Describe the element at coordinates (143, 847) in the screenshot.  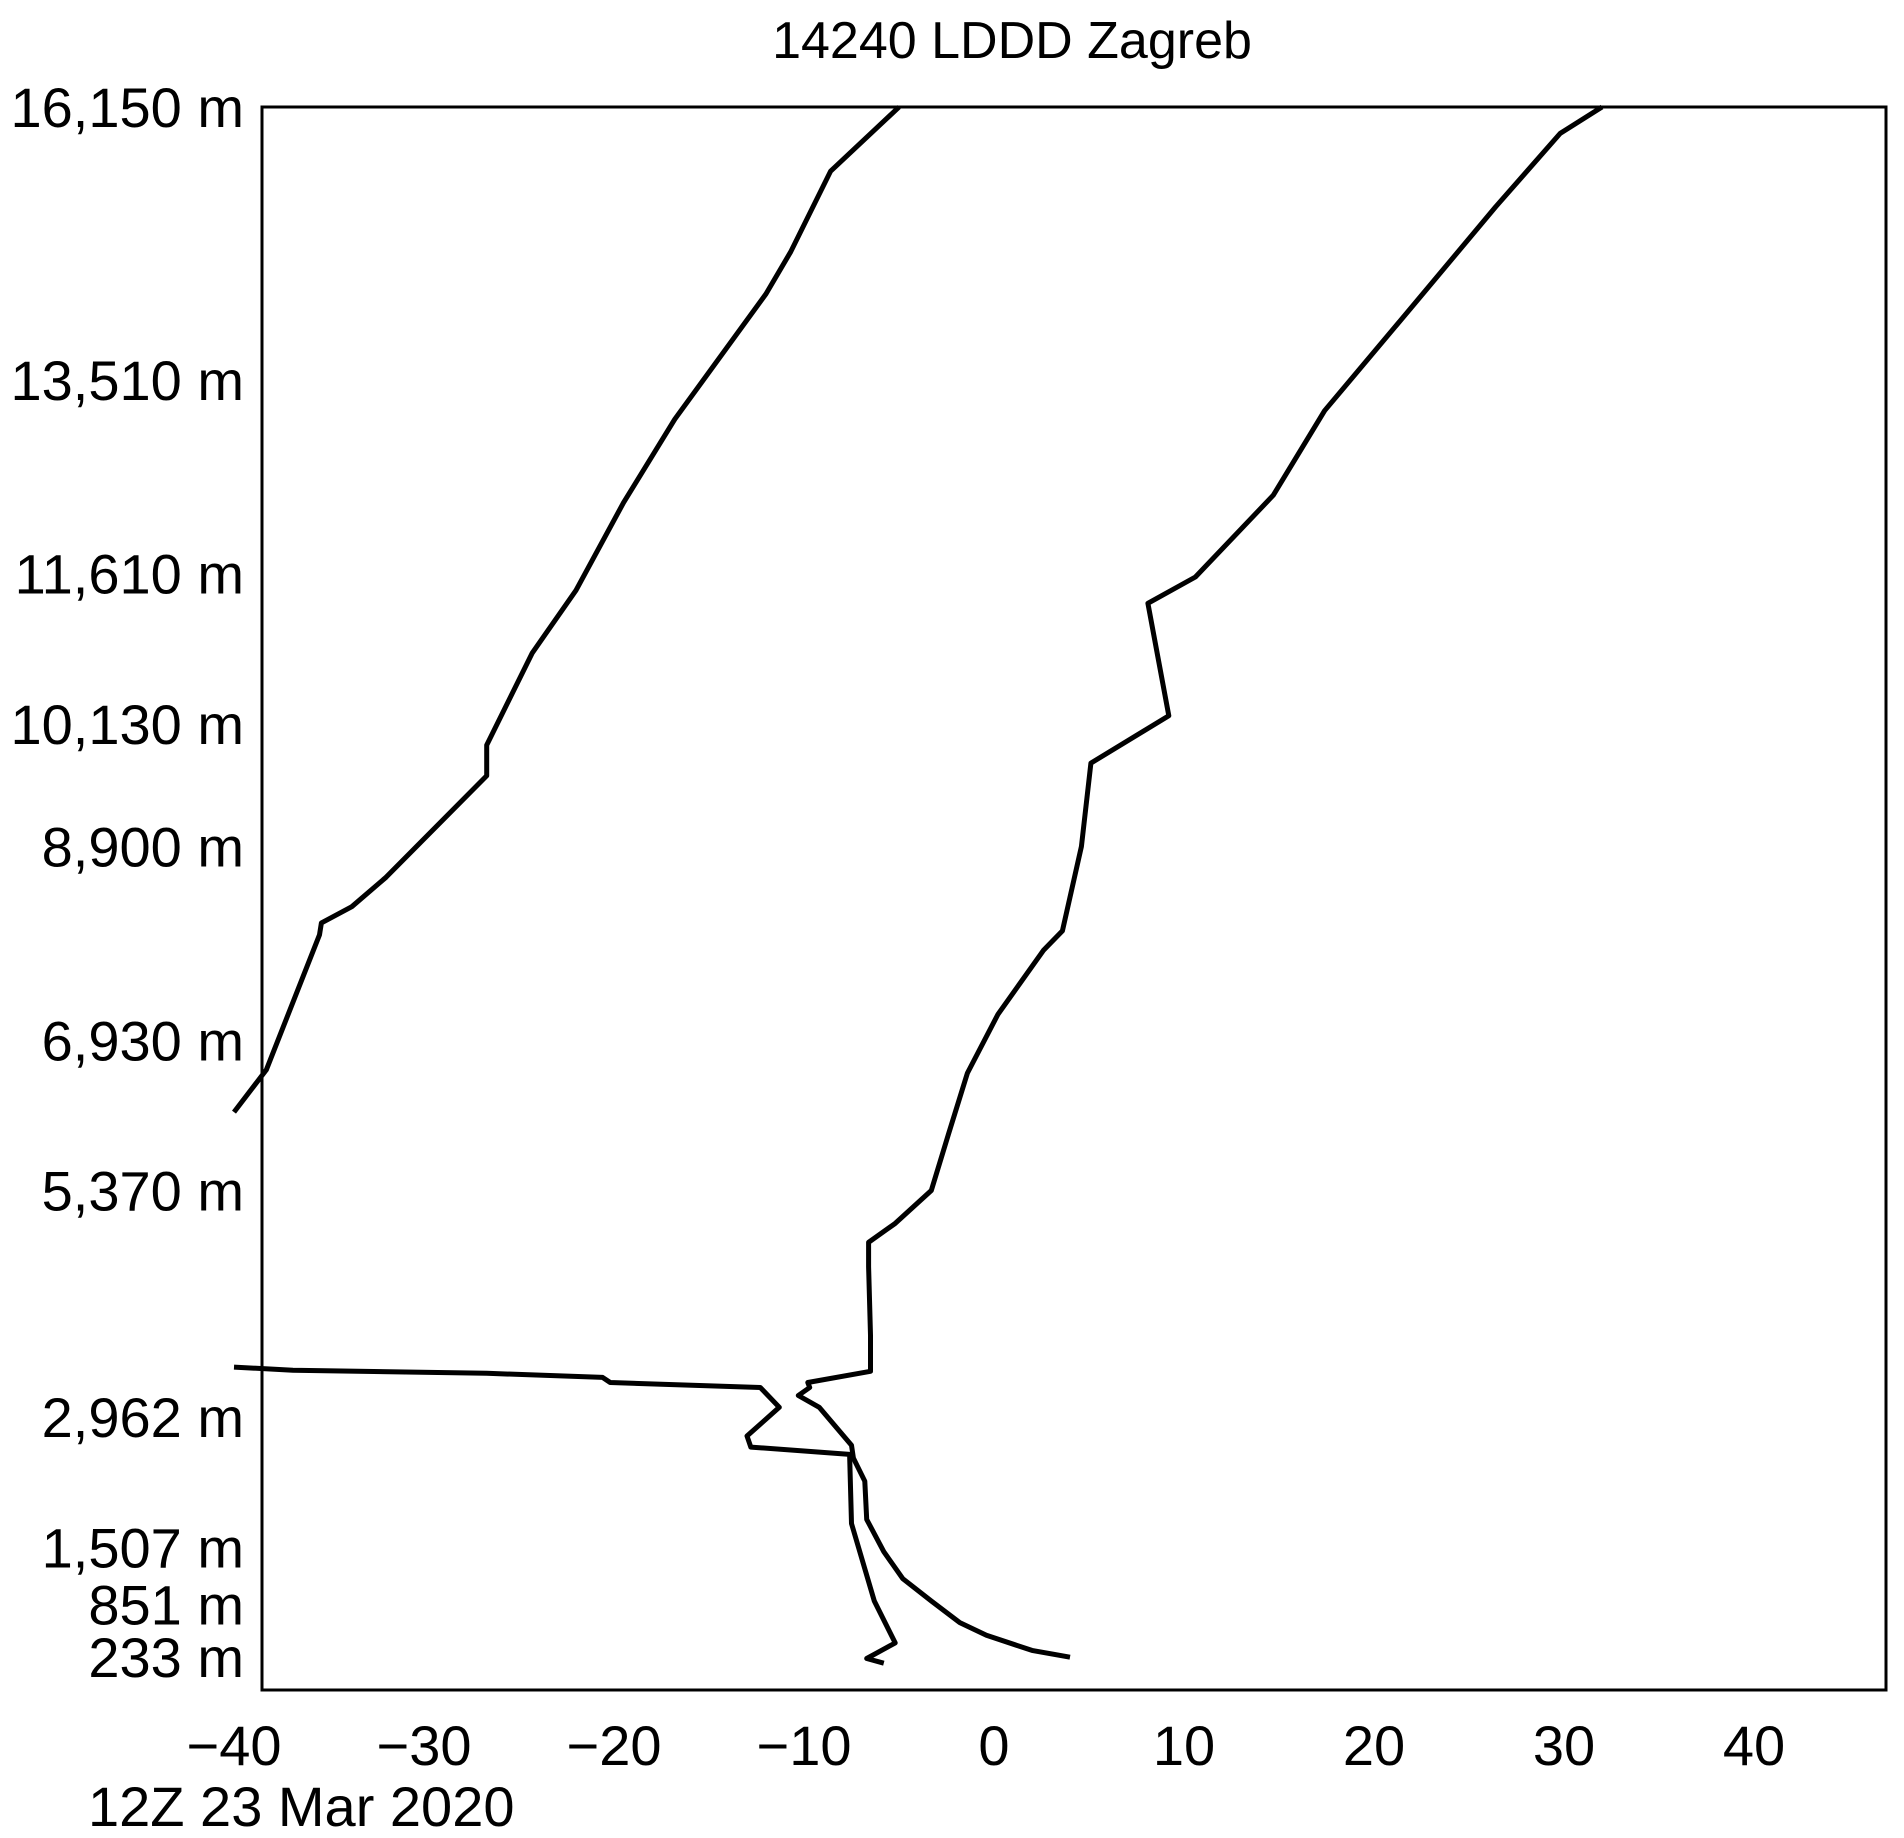
I see `y-tick-label: 8,900 m` at that location.